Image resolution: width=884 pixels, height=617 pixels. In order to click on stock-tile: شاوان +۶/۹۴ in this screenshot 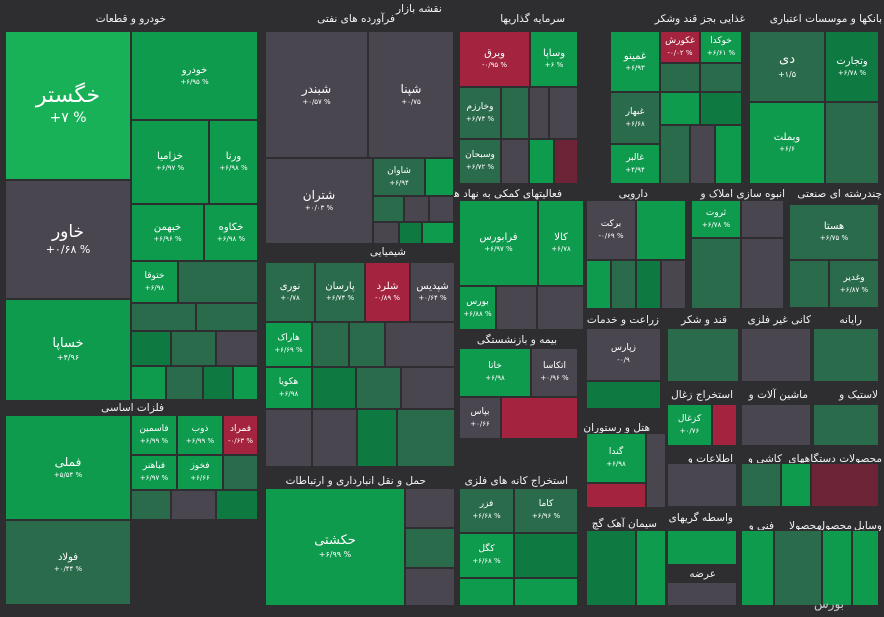, I will do `click(399, 177)`.